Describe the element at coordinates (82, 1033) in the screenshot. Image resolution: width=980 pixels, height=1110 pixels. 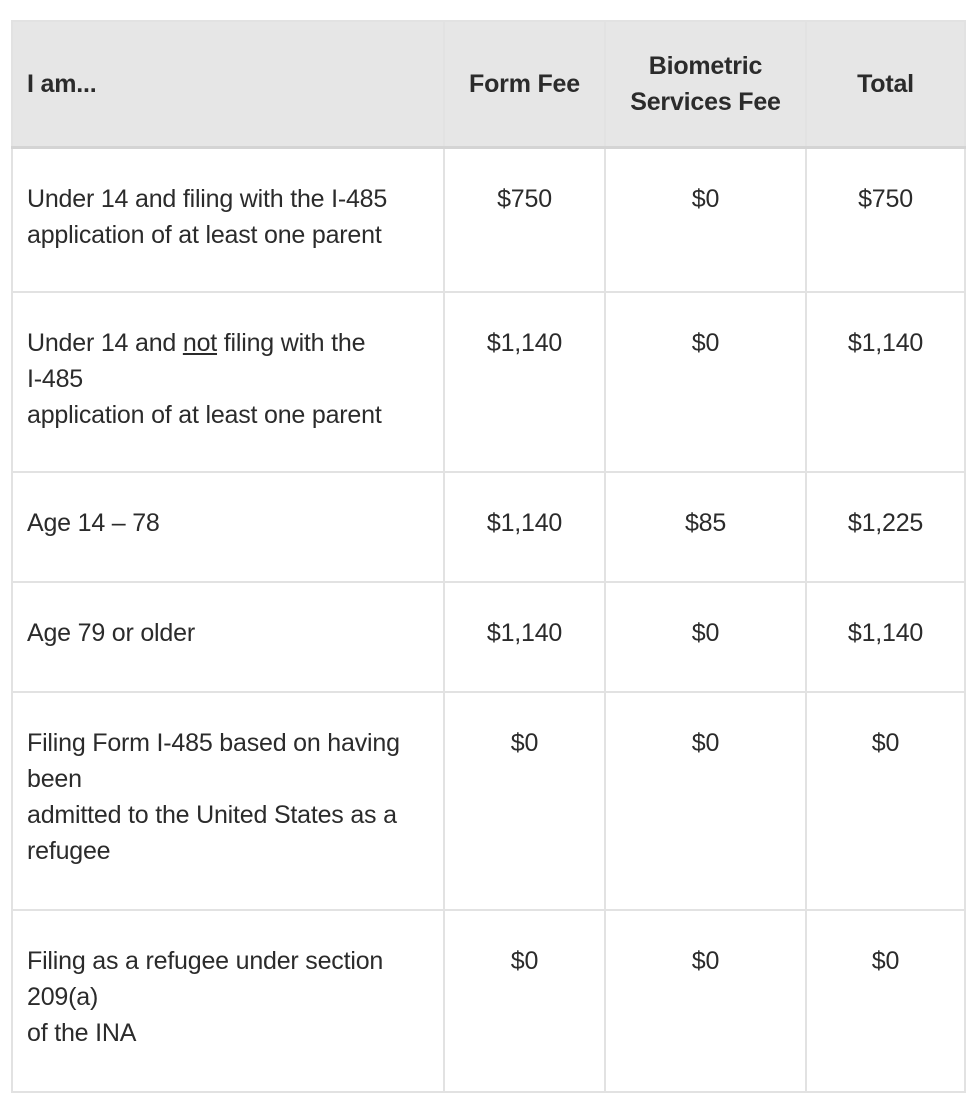
I see `description-line: of the INA` at that location.